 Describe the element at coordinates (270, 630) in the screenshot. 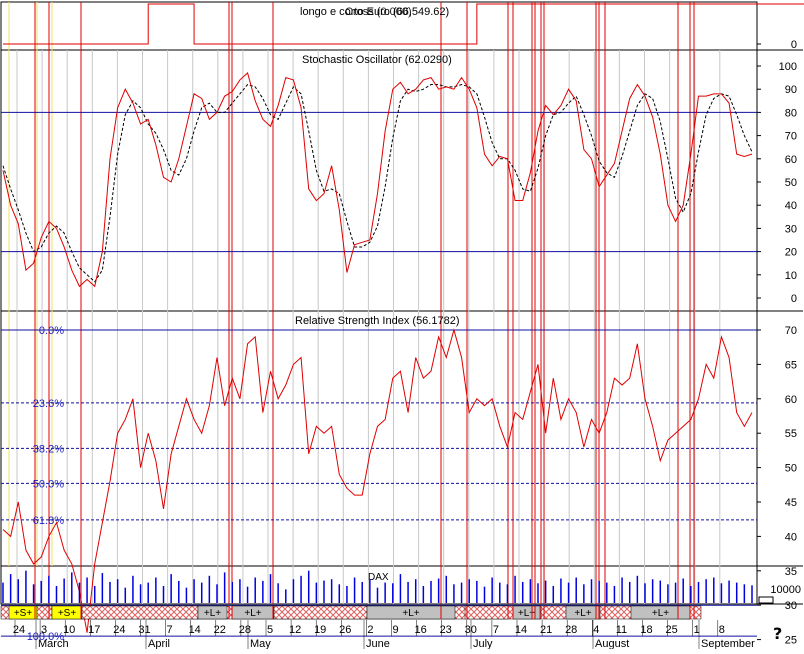

I see `x-day-label: 5` at that location.